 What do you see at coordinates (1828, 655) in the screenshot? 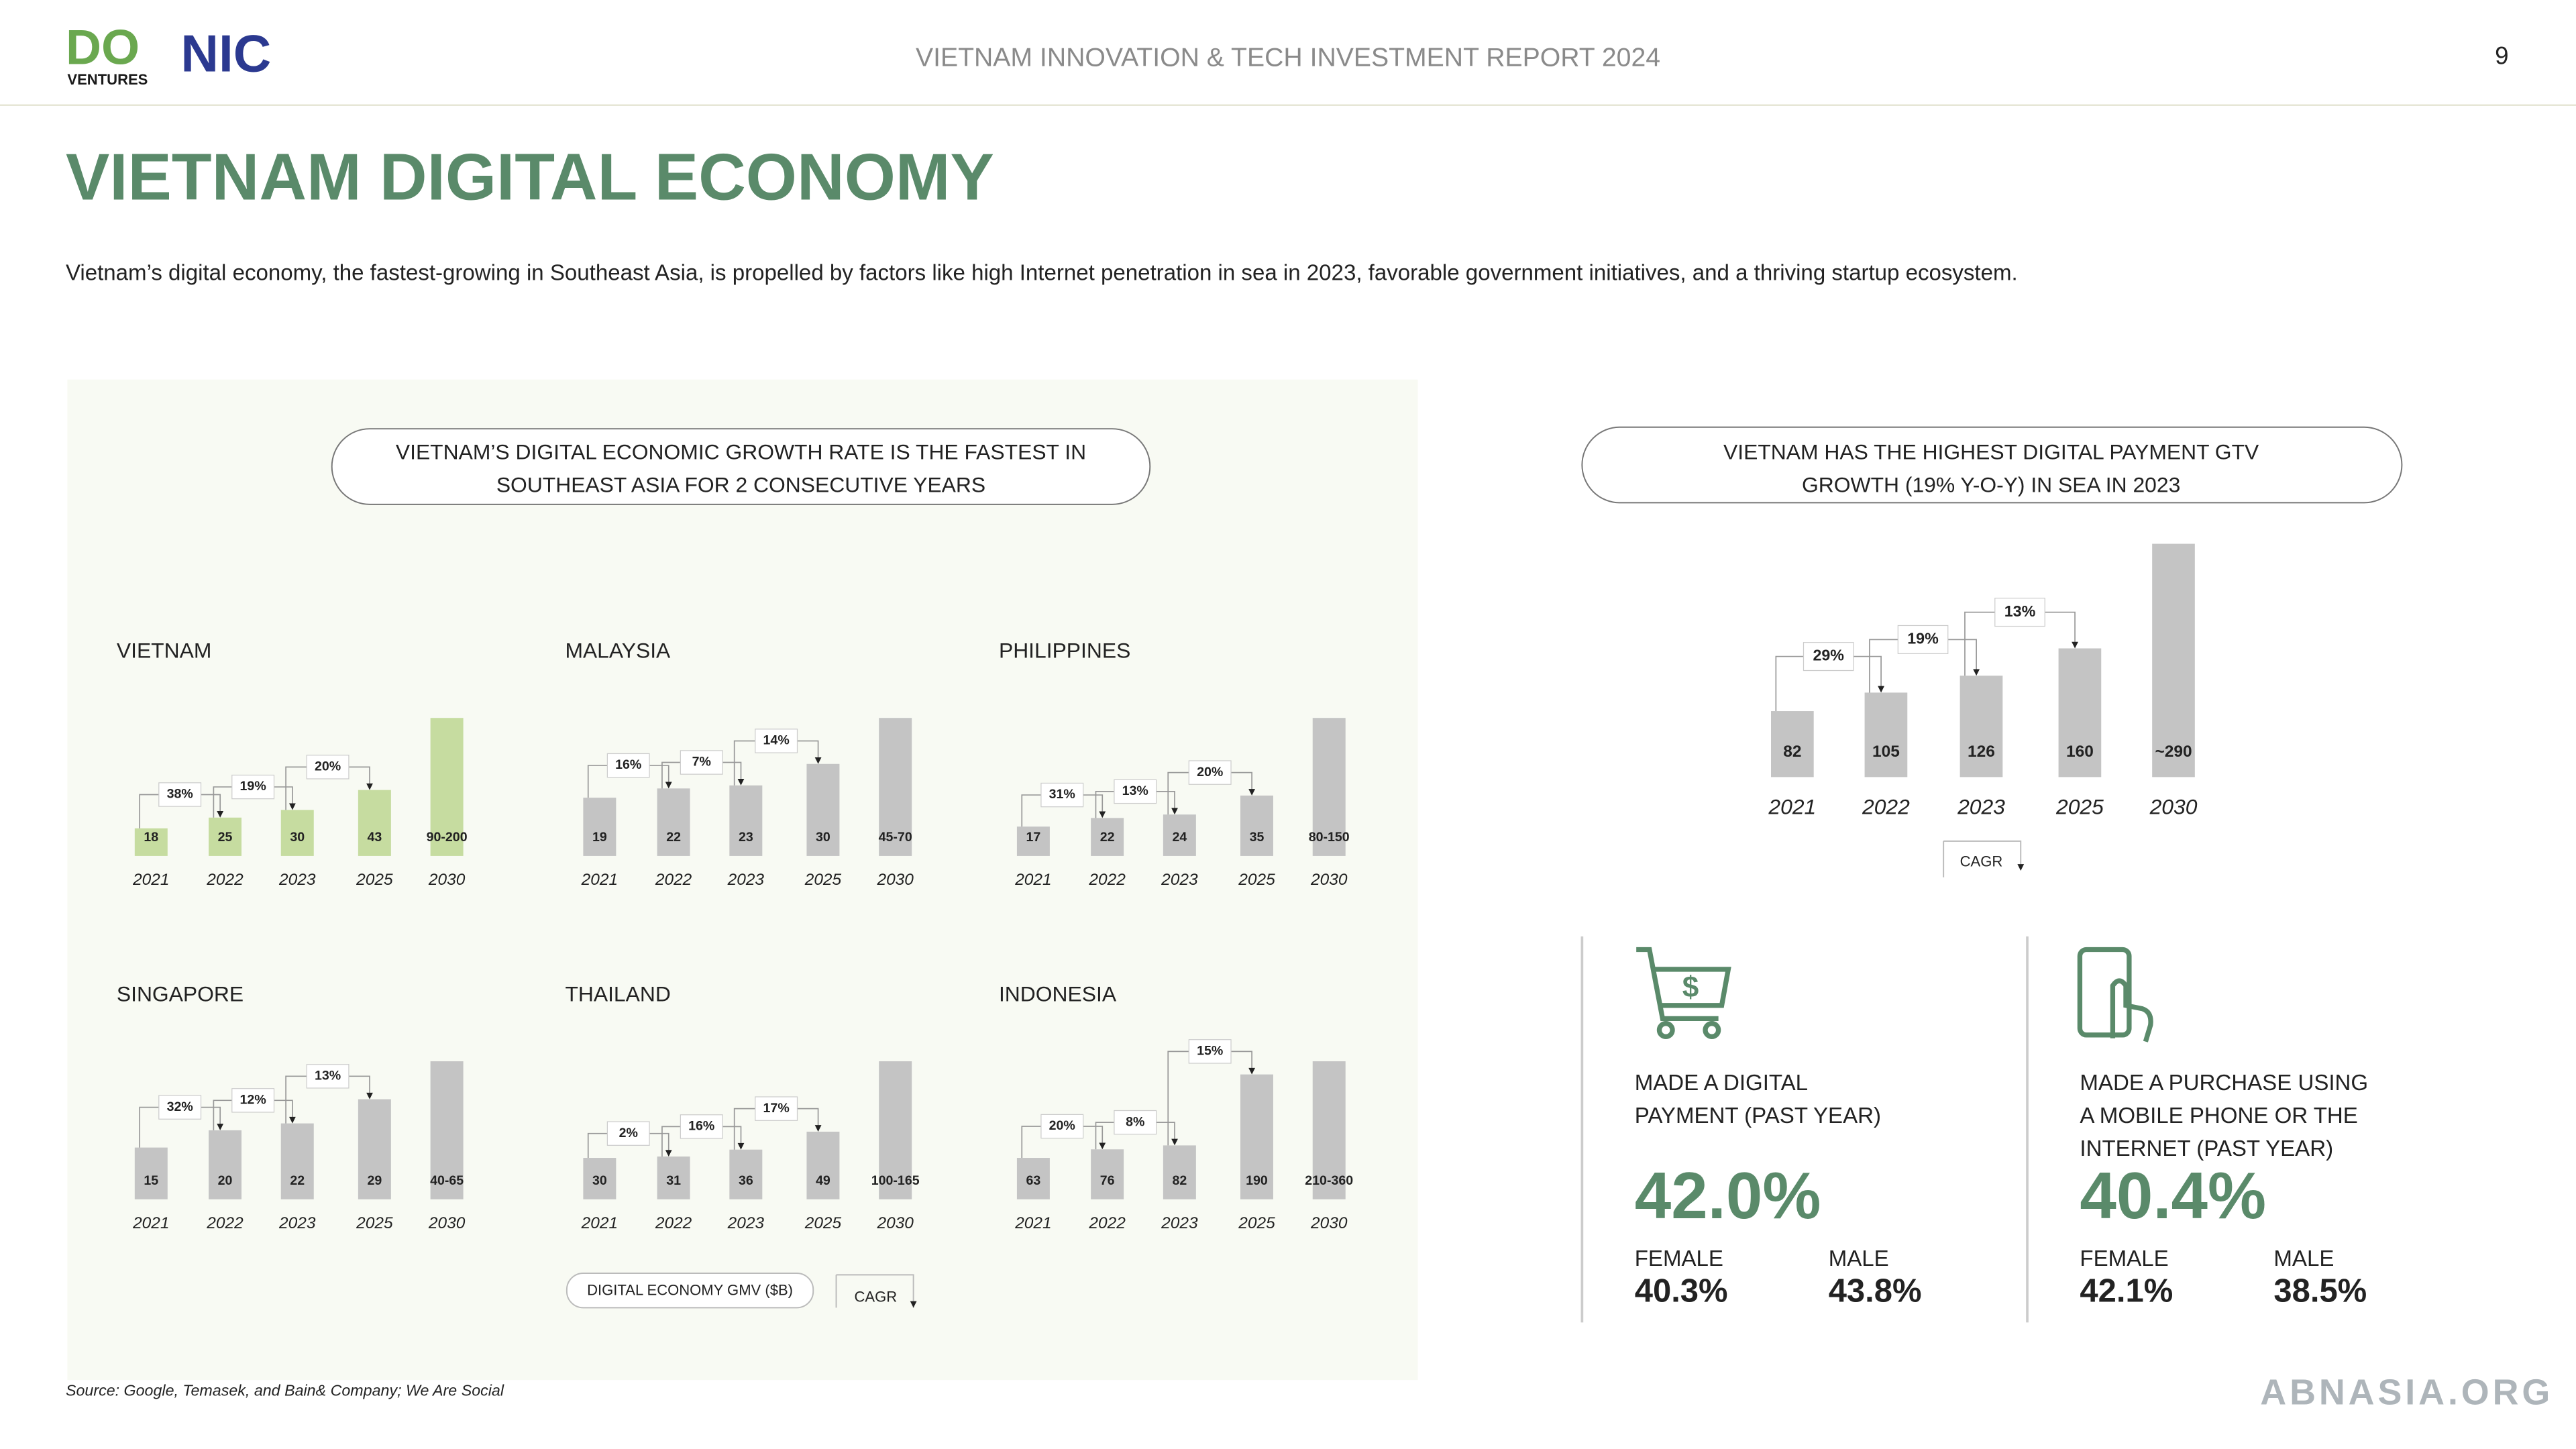
I see `cagr-label: 29%` at bounding box center [1828, 655].